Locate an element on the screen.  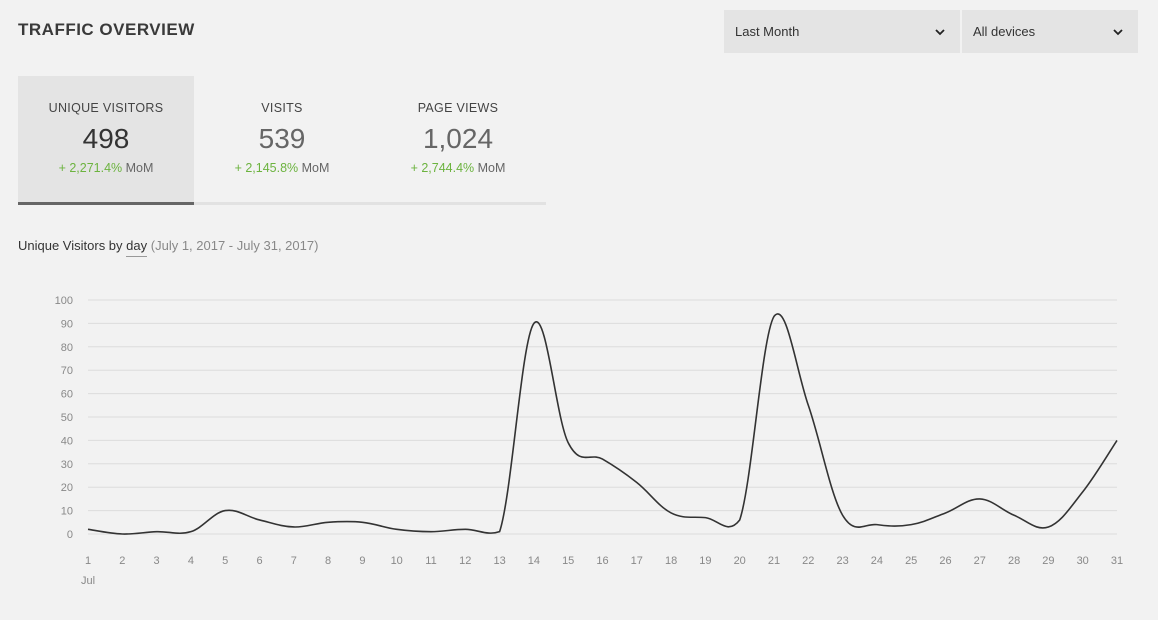
metric-value: 1,024 is located at coordinates (458, 138).